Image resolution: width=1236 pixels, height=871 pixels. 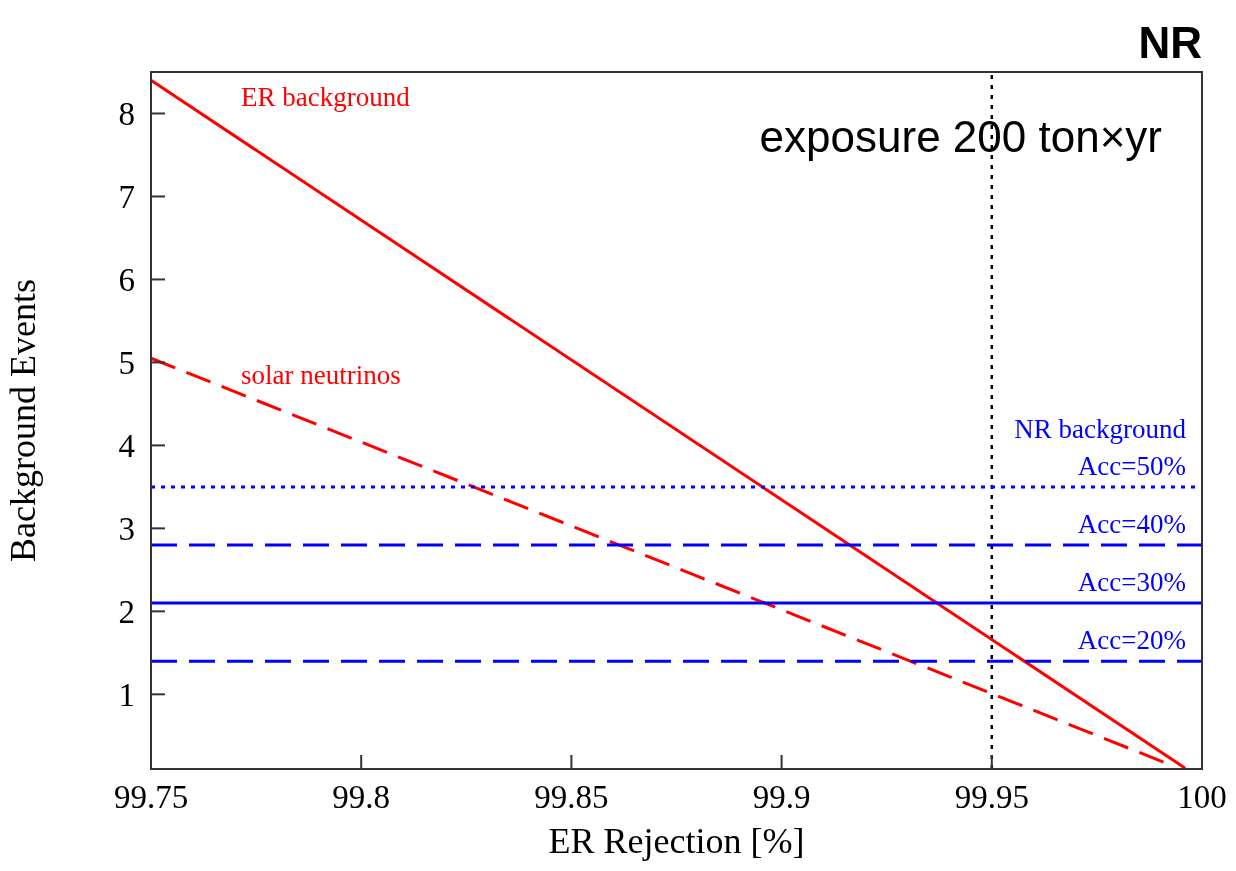 I want to click on x-tick-label: 99.9, so click(x=781, y=797).